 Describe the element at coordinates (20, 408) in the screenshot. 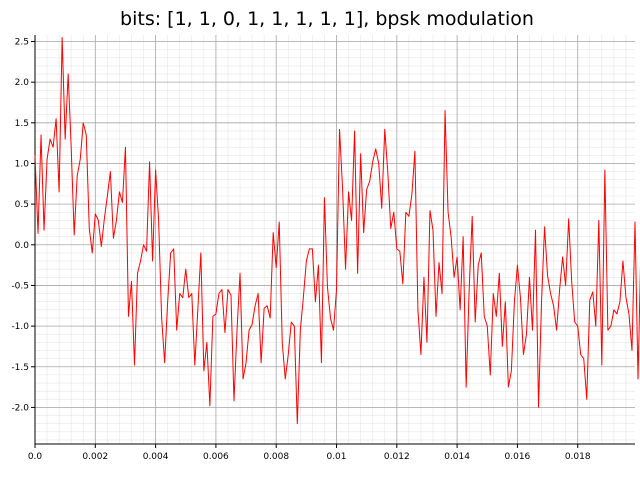

I see `y-tick-label: -2.0` at that location.